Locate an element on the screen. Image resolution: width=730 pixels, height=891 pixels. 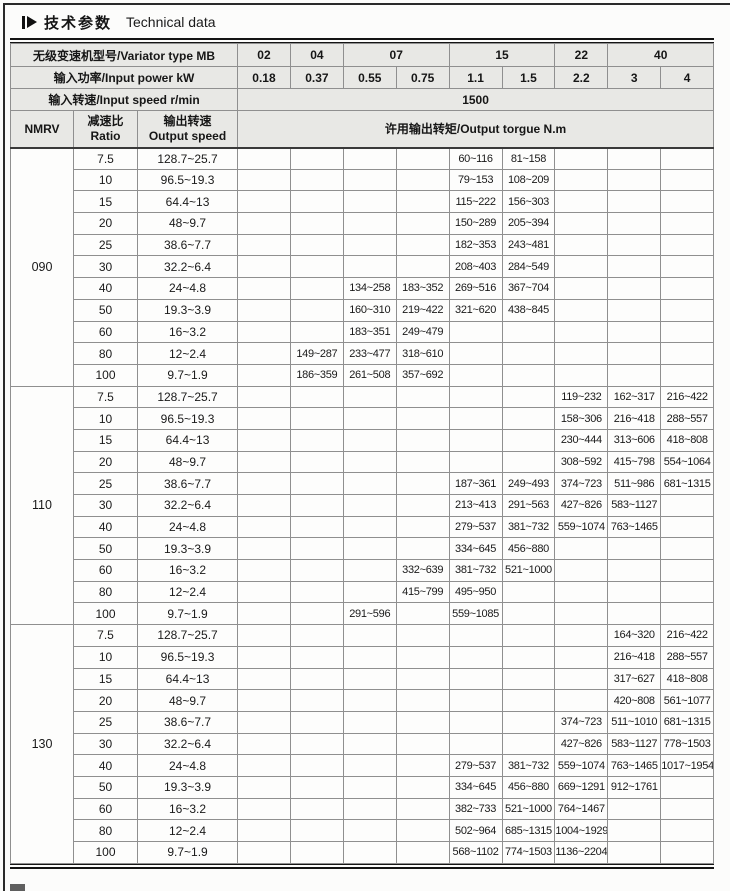
table-row: 20 48~9.7 420~808 561~1077 is located at coordinates (363, 700).